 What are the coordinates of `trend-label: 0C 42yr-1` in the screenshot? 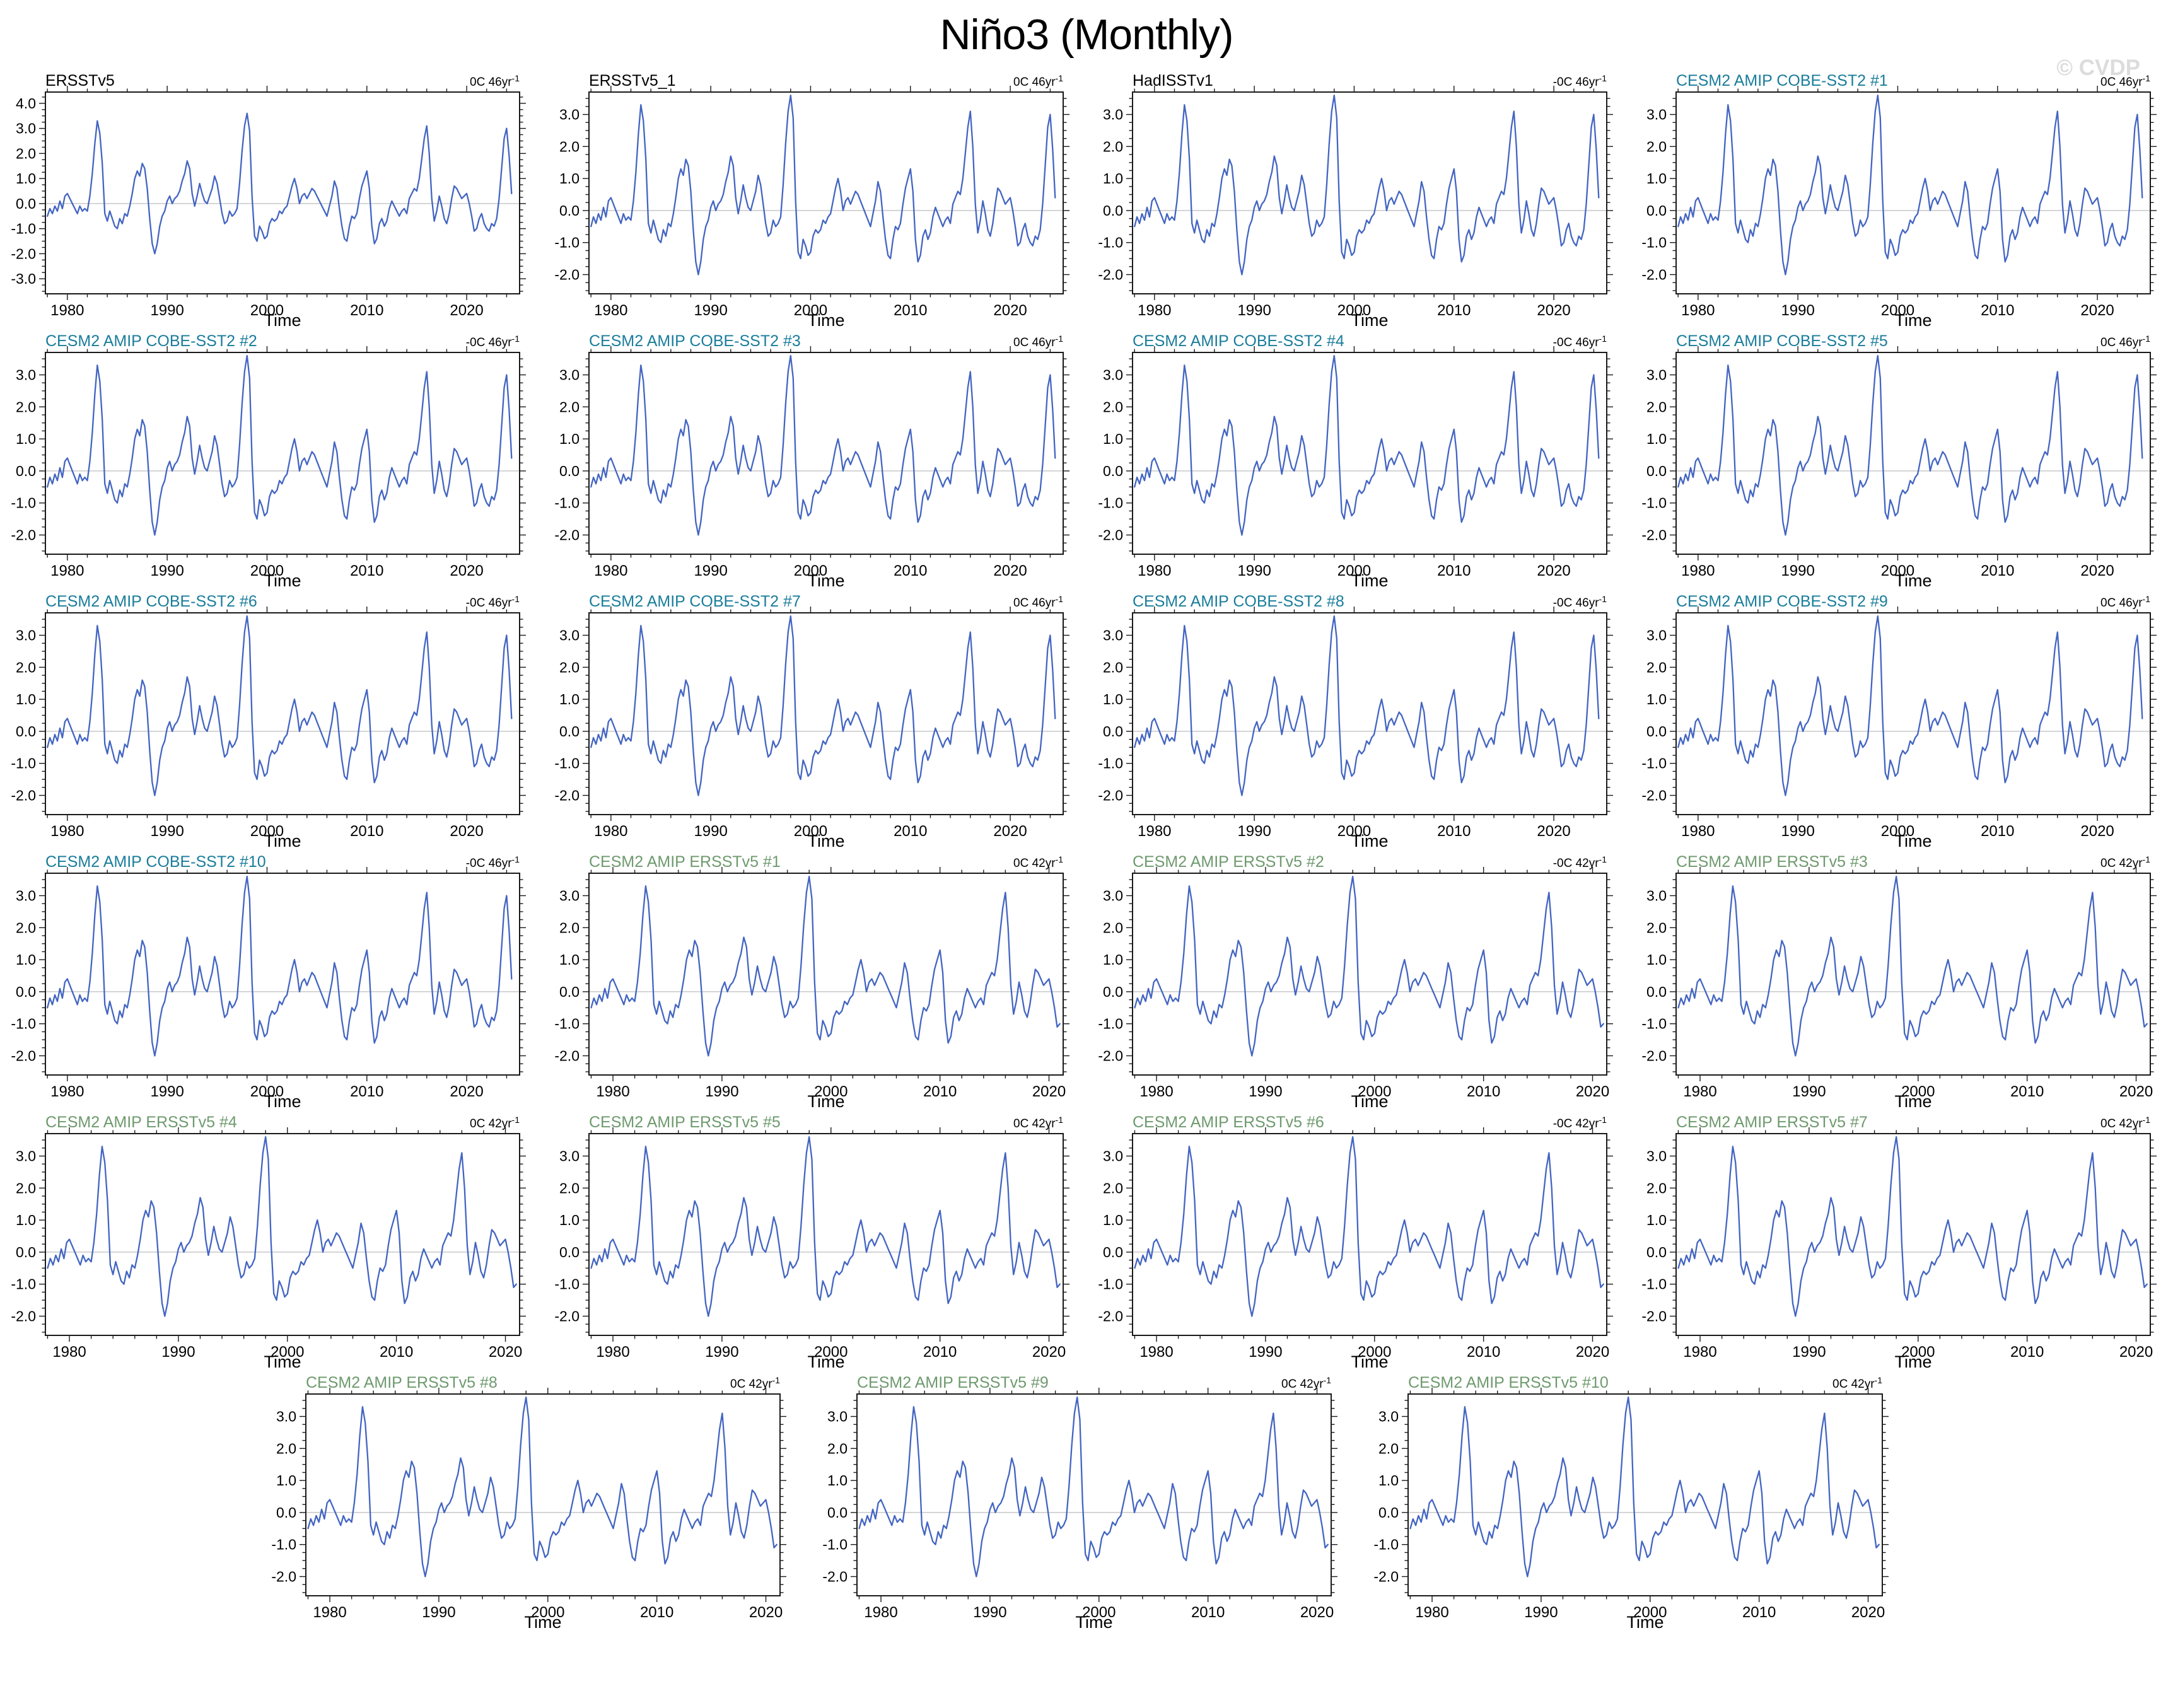 It's located at (2125, 1122).